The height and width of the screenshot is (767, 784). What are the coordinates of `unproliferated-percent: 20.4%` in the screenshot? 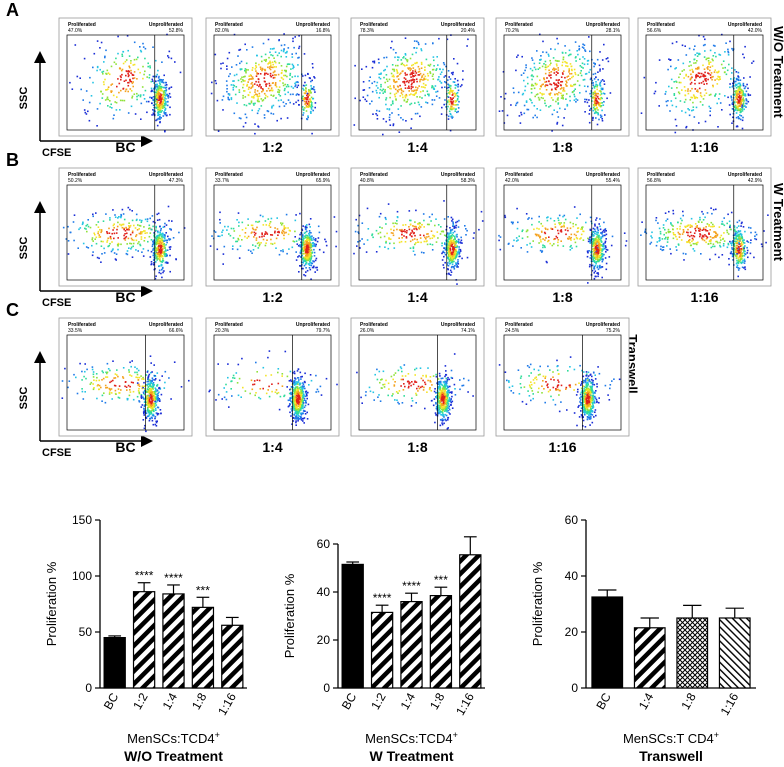 It's located at (468, 31).